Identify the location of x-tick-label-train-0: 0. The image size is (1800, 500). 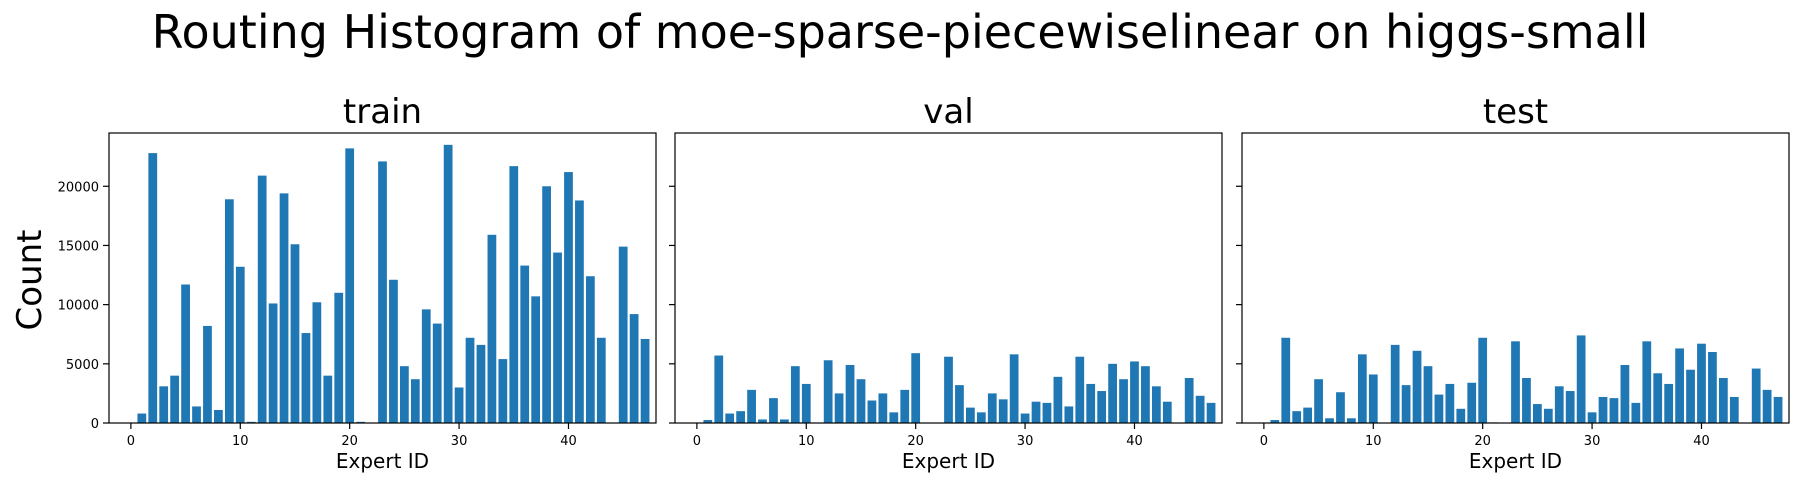
(131, 441).